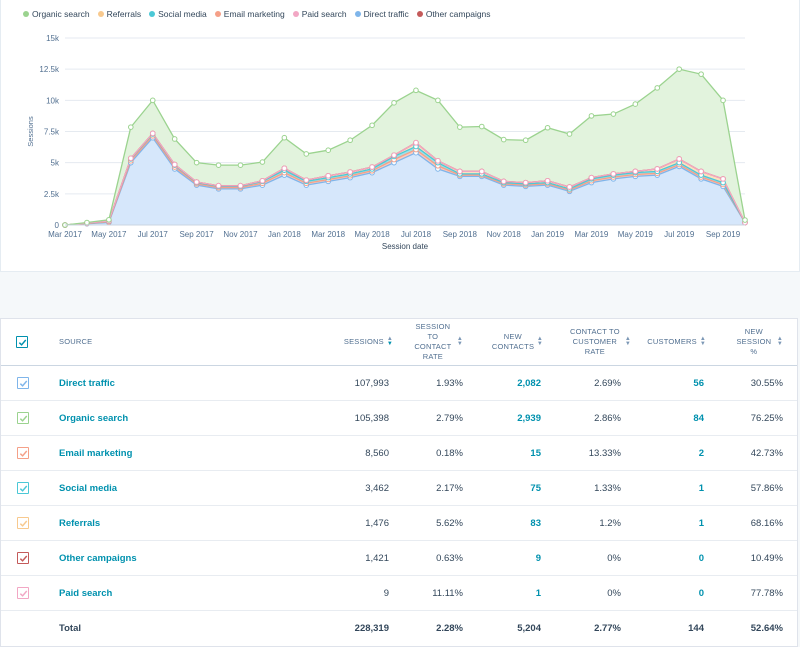  Describe the element at coordinates (535, 488) in the screenshot. I see `new-contacts-link-value: 75` at that location.